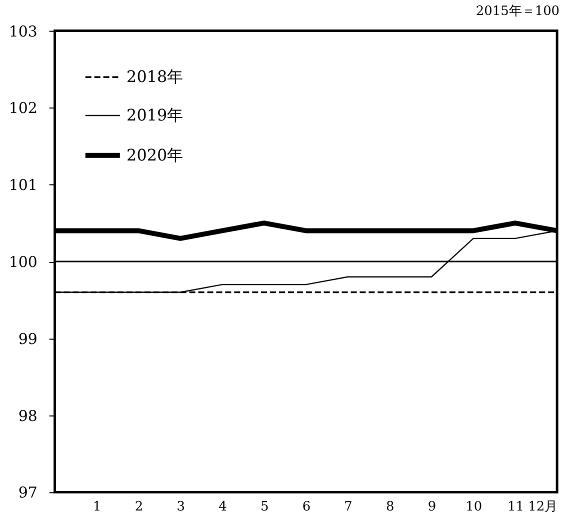 This screenshot has height=527, width=572. What do you see at coordinates (97, 507) in the screenshot?
I see `x-tick-label: 1` at bounding box center [97, 507].